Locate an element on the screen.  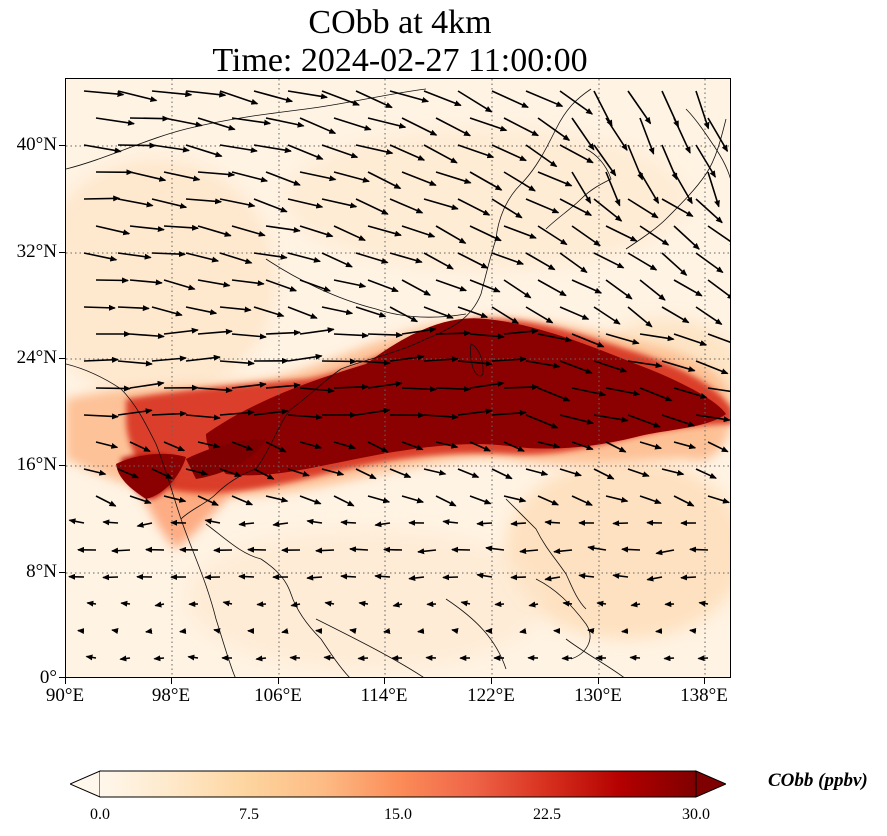
map-title-line2: Time: 2024-02-27 11:00:00 is located at coordinates (400, 60).